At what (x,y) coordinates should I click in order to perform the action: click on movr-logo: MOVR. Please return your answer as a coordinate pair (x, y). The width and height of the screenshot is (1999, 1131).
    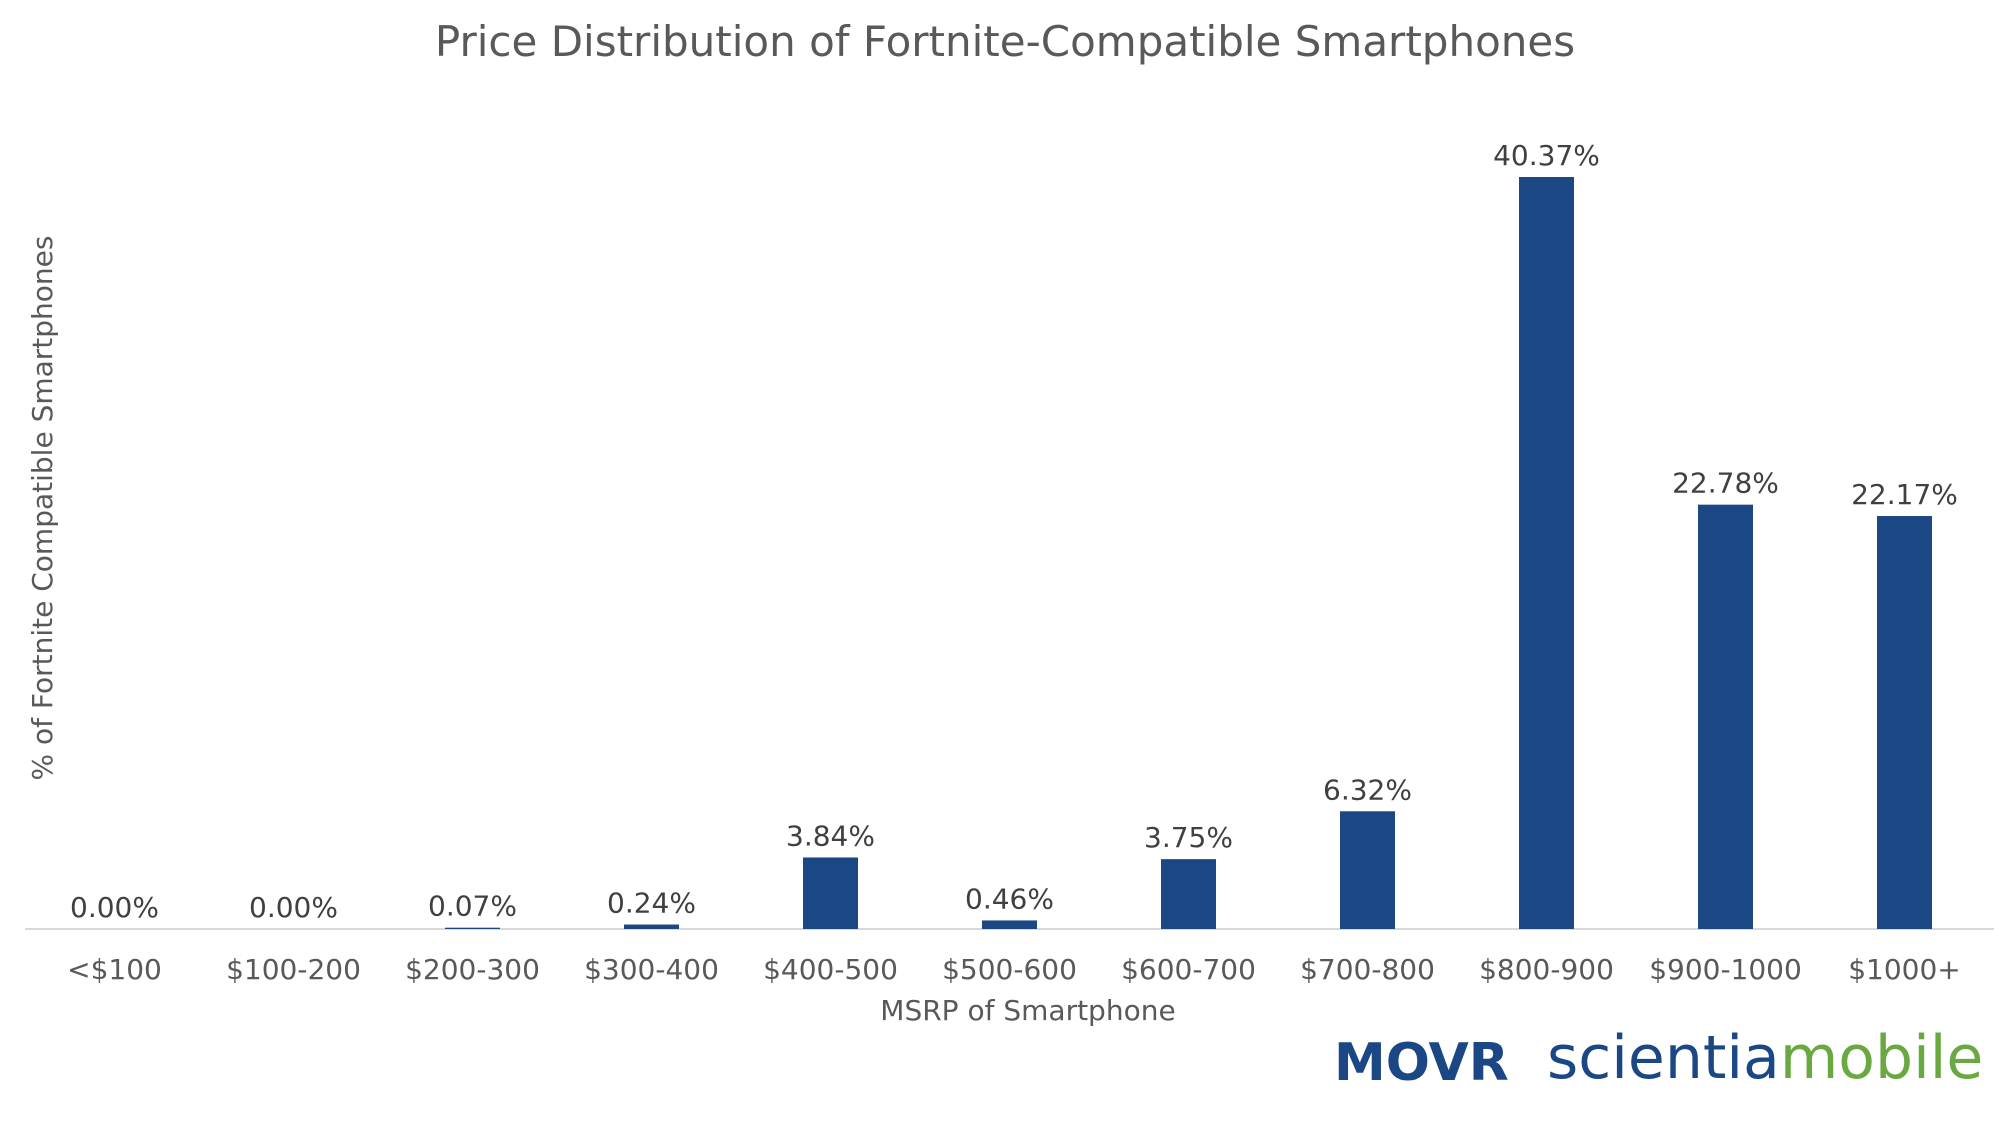
    Looking at the image, I should click on (1421, 1063).